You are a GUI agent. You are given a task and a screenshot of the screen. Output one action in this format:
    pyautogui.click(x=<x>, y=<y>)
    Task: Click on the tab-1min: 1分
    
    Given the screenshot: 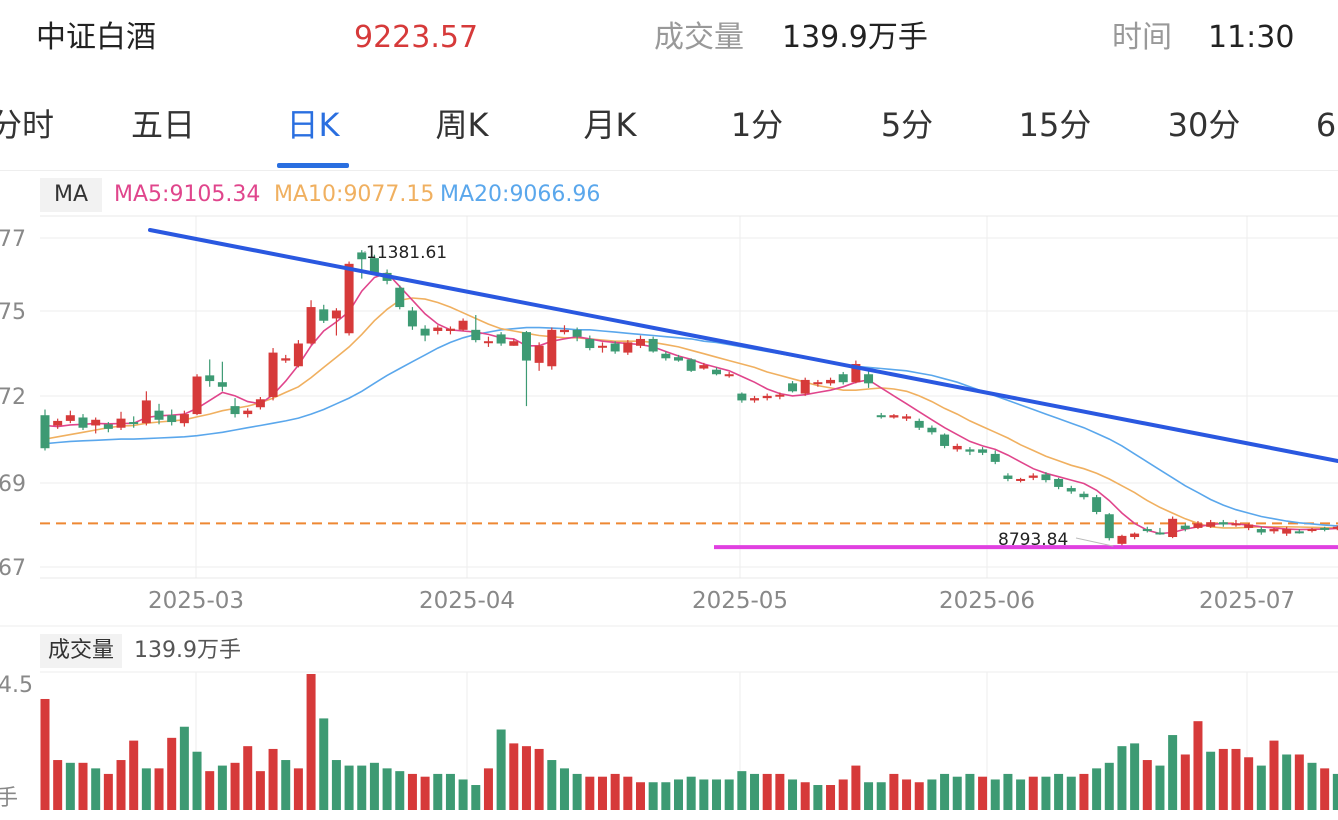 What is the action you would take?
    pyautogui.click(x=757, y=125)
    